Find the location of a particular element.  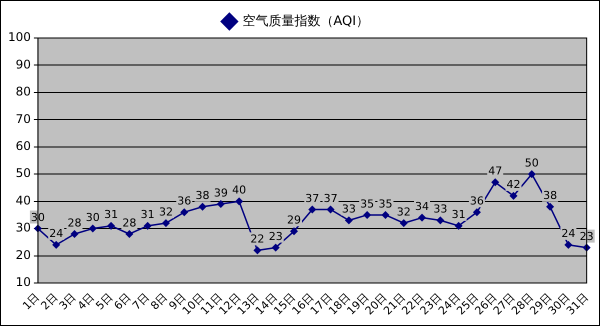

data-label: 29 is located at coordinates (293, 220).